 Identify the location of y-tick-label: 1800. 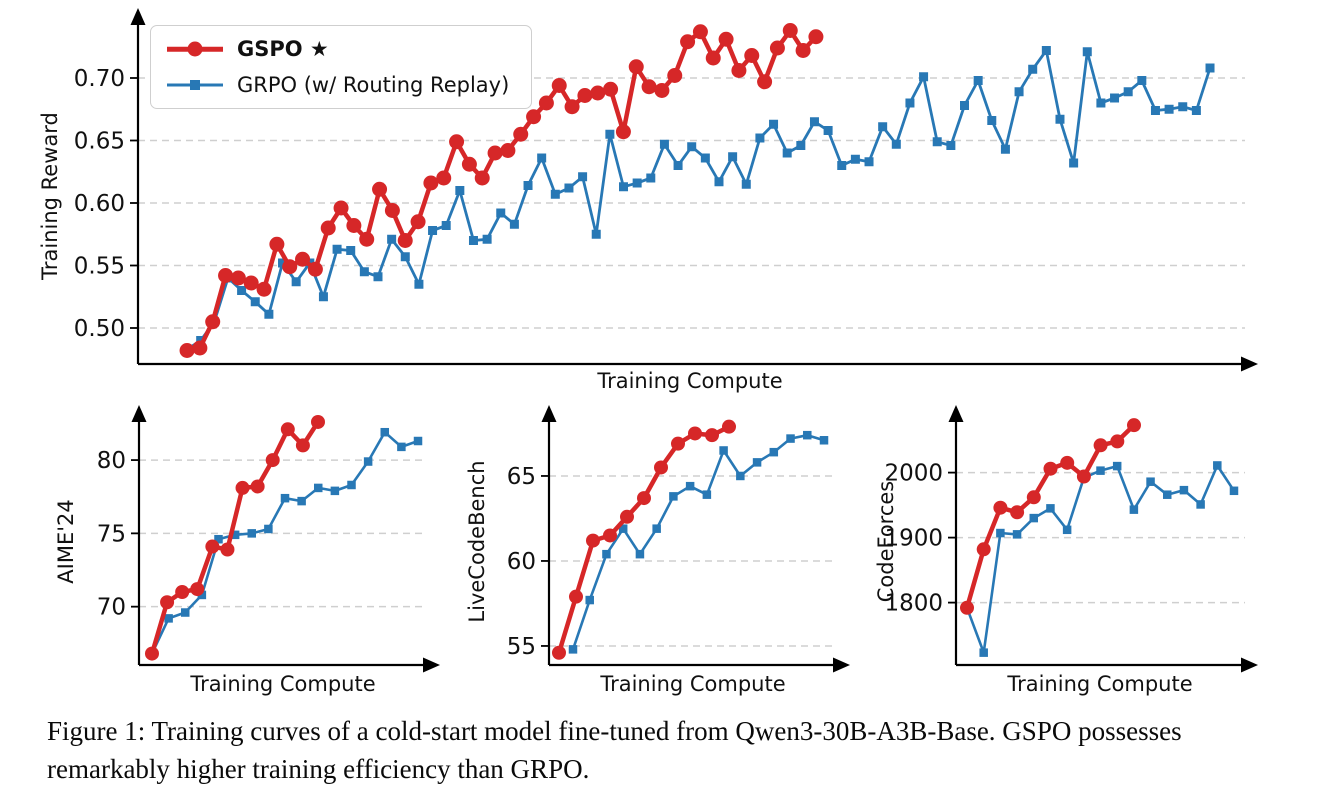
(913, 604).